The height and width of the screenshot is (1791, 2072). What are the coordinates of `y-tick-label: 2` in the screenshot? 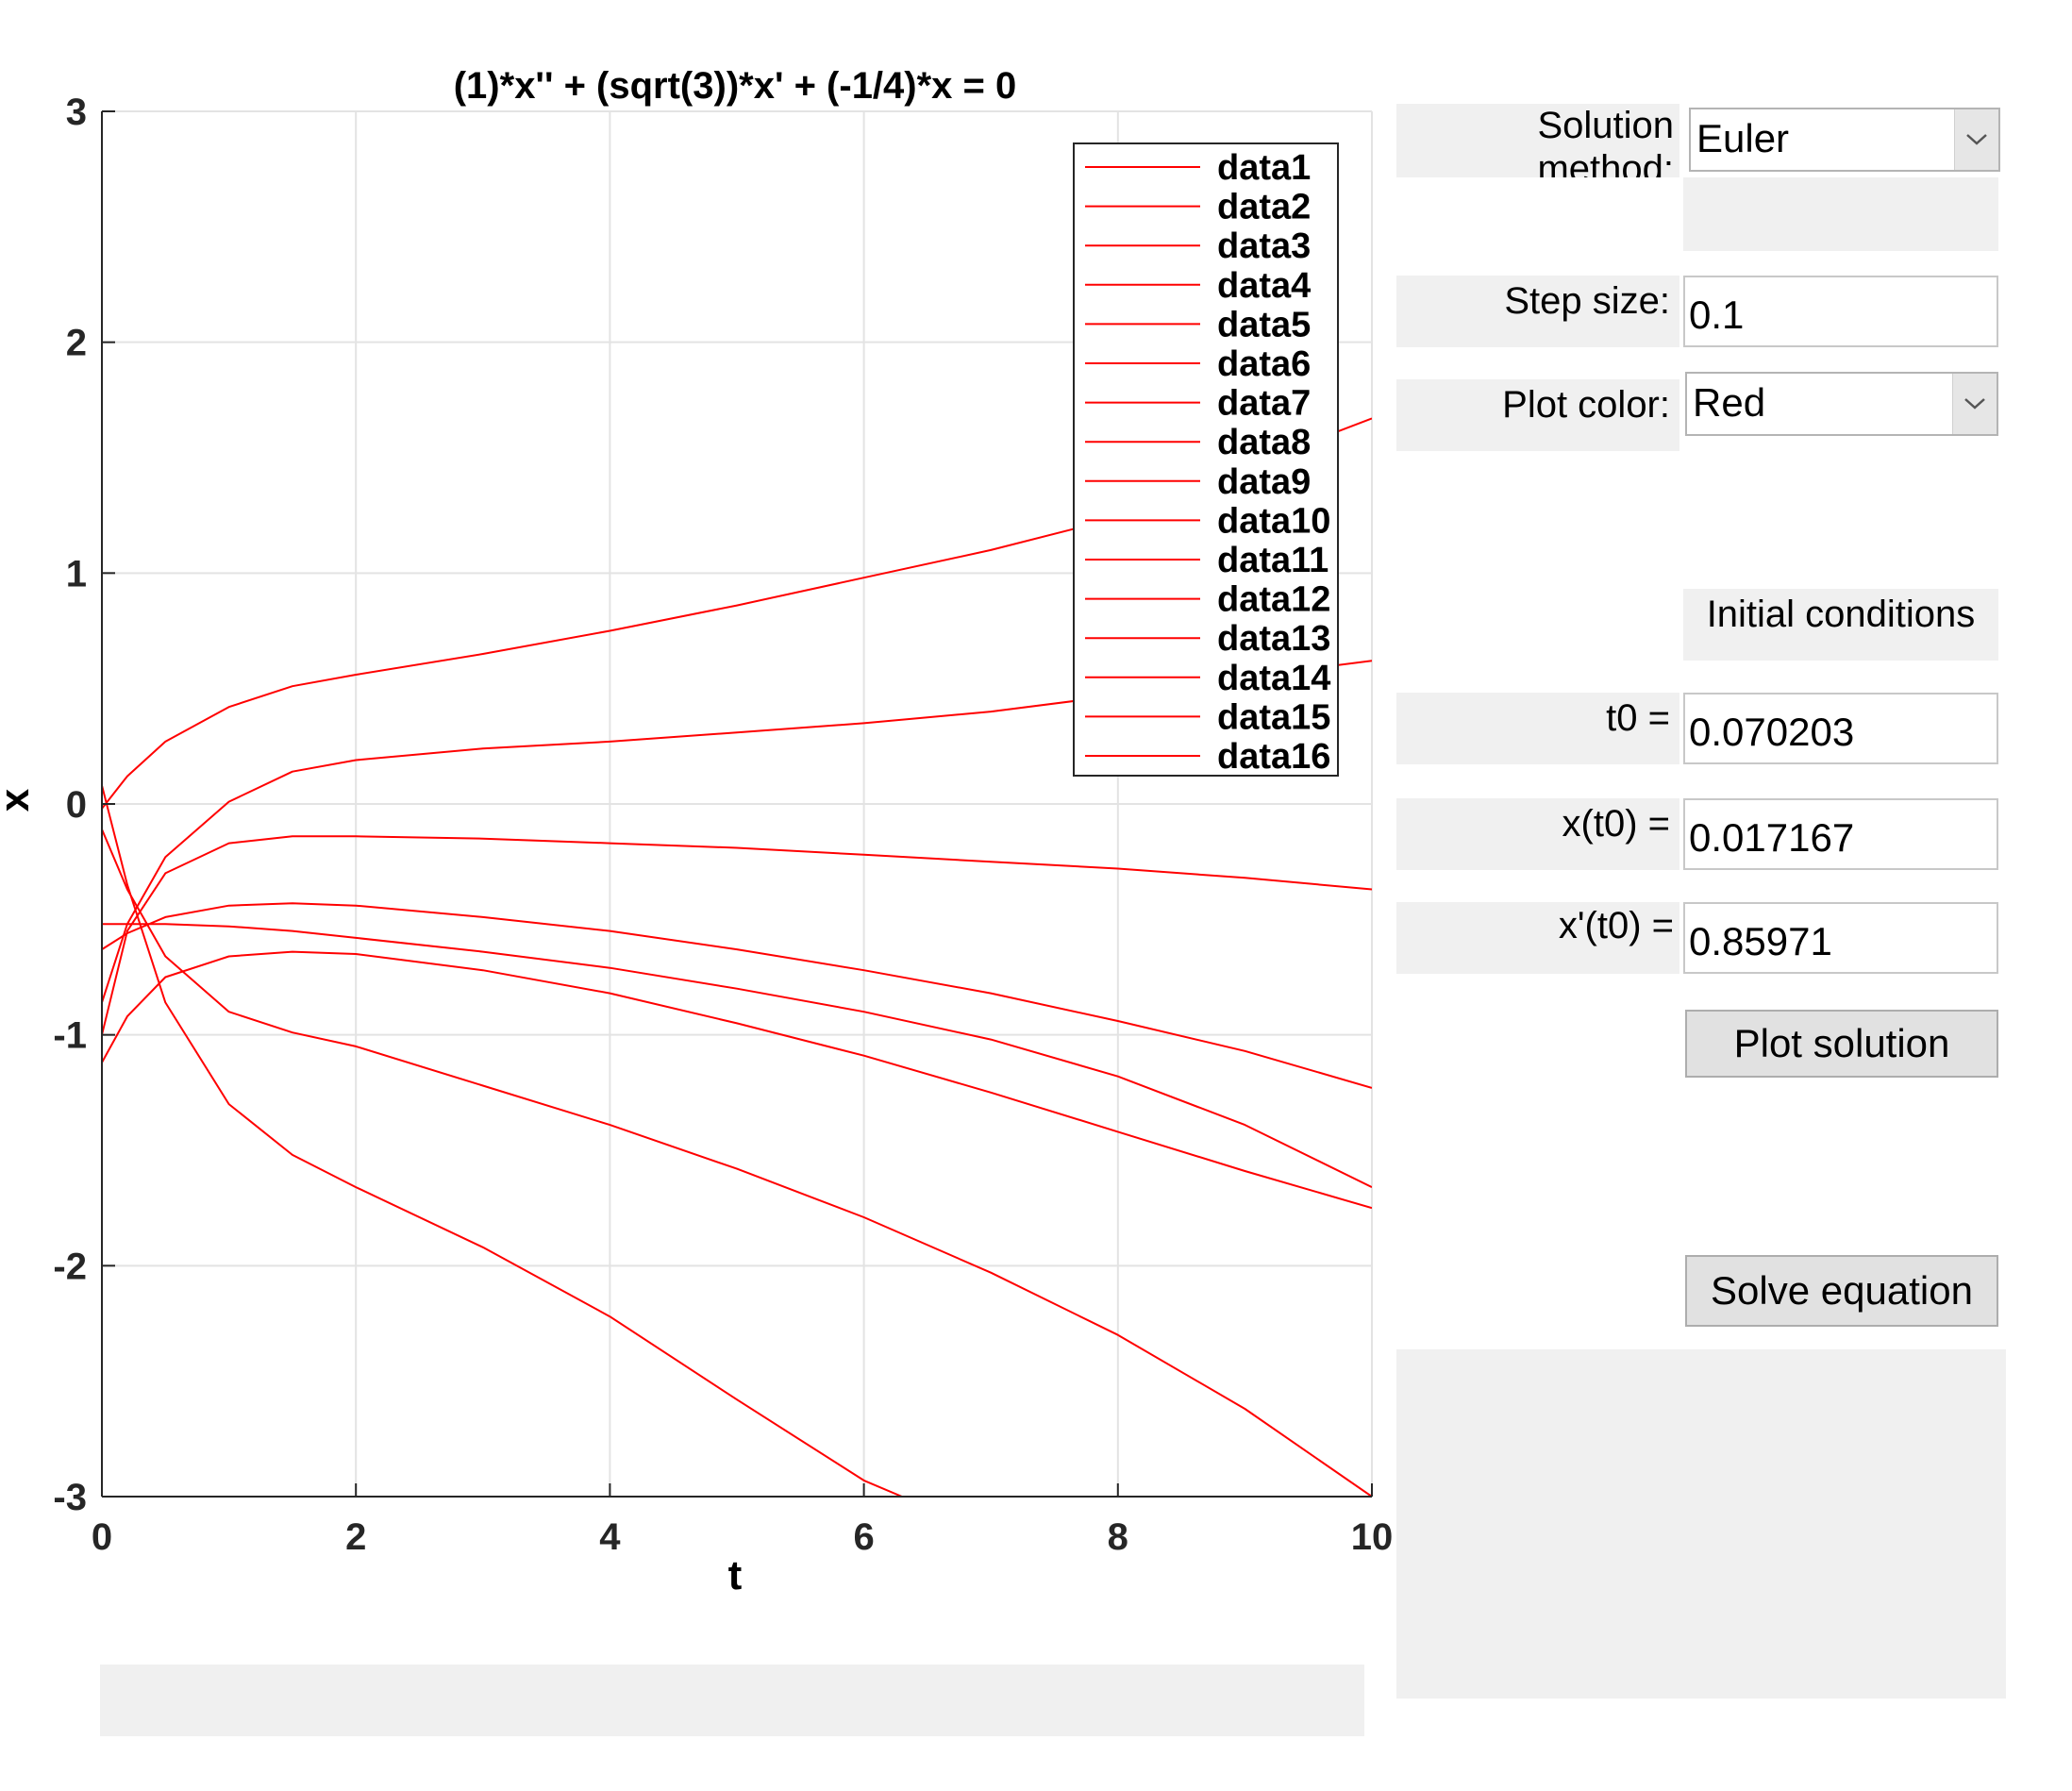 It's located at (76, 343).